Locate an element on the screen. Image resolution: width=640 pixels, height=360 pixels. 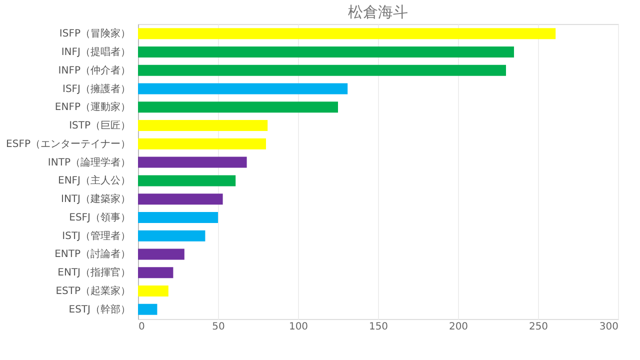
y-tick-label: ENTP（討論者） is located at coordinates (92, 254).